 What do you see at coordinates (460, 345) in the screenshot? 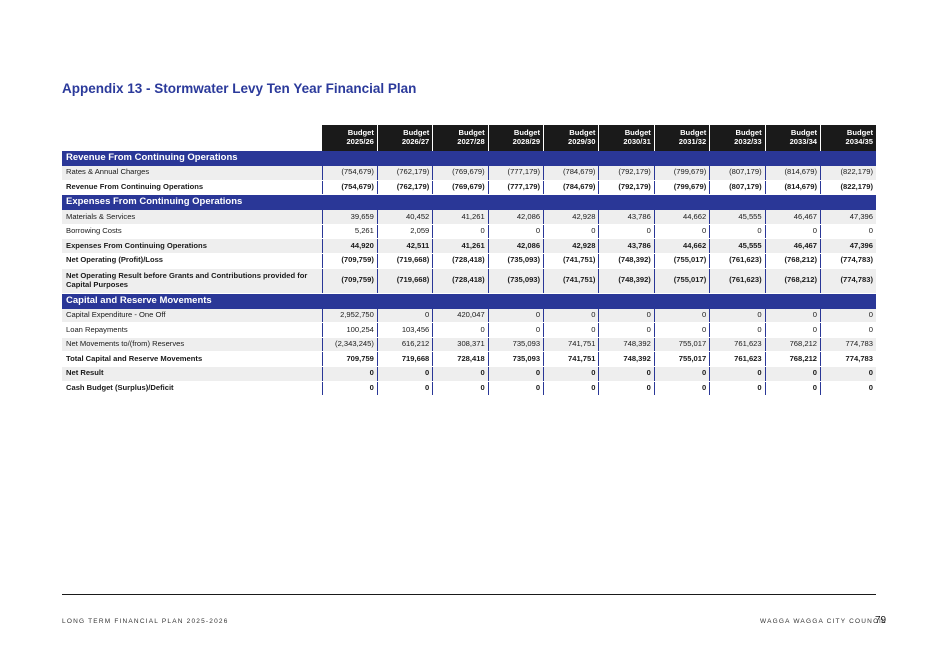
I see `value-cell: 308,371` at bounding box center [460, 345].